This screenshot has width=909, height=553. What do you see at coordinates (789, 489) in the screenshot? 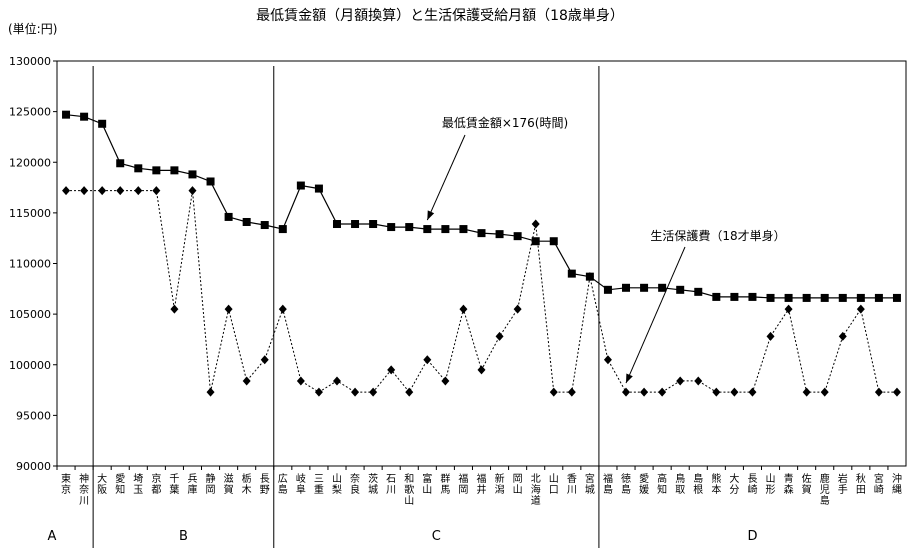
I see `x-tick-label: 森` at bounding box center [789, 489].